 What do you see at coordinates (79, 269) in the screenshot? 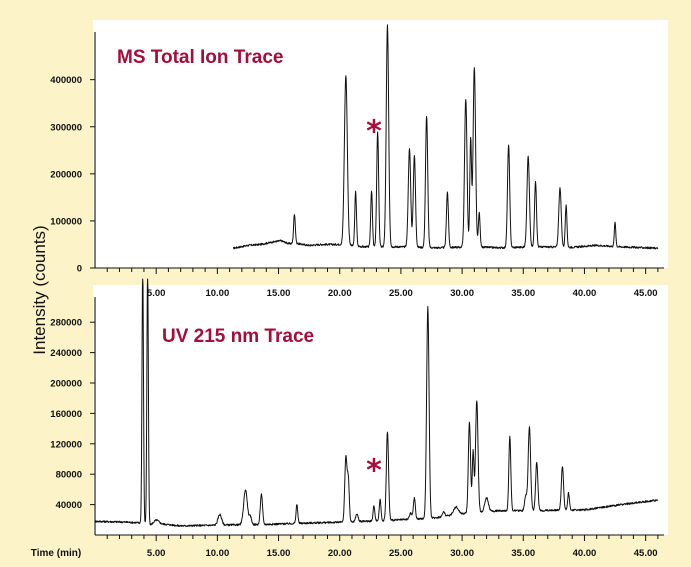
I see `y-tick-label-0-0: 0` at bounding box center [79, 269].